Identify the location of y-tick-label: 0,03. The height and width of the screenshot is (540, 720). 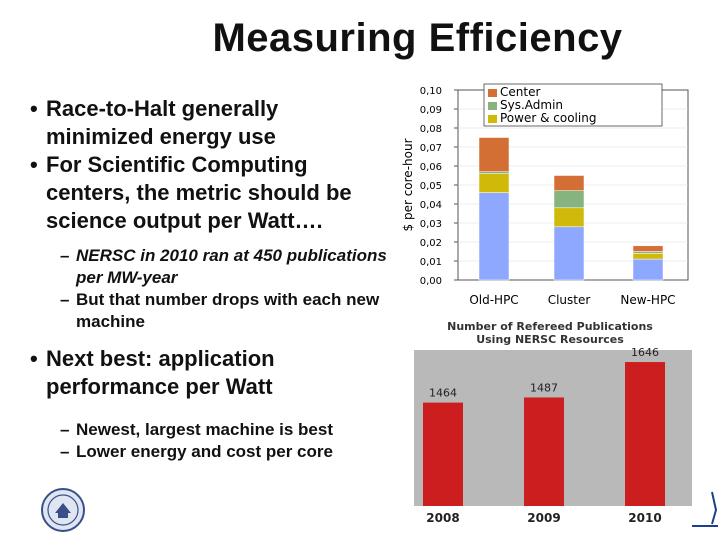
(431, 224).